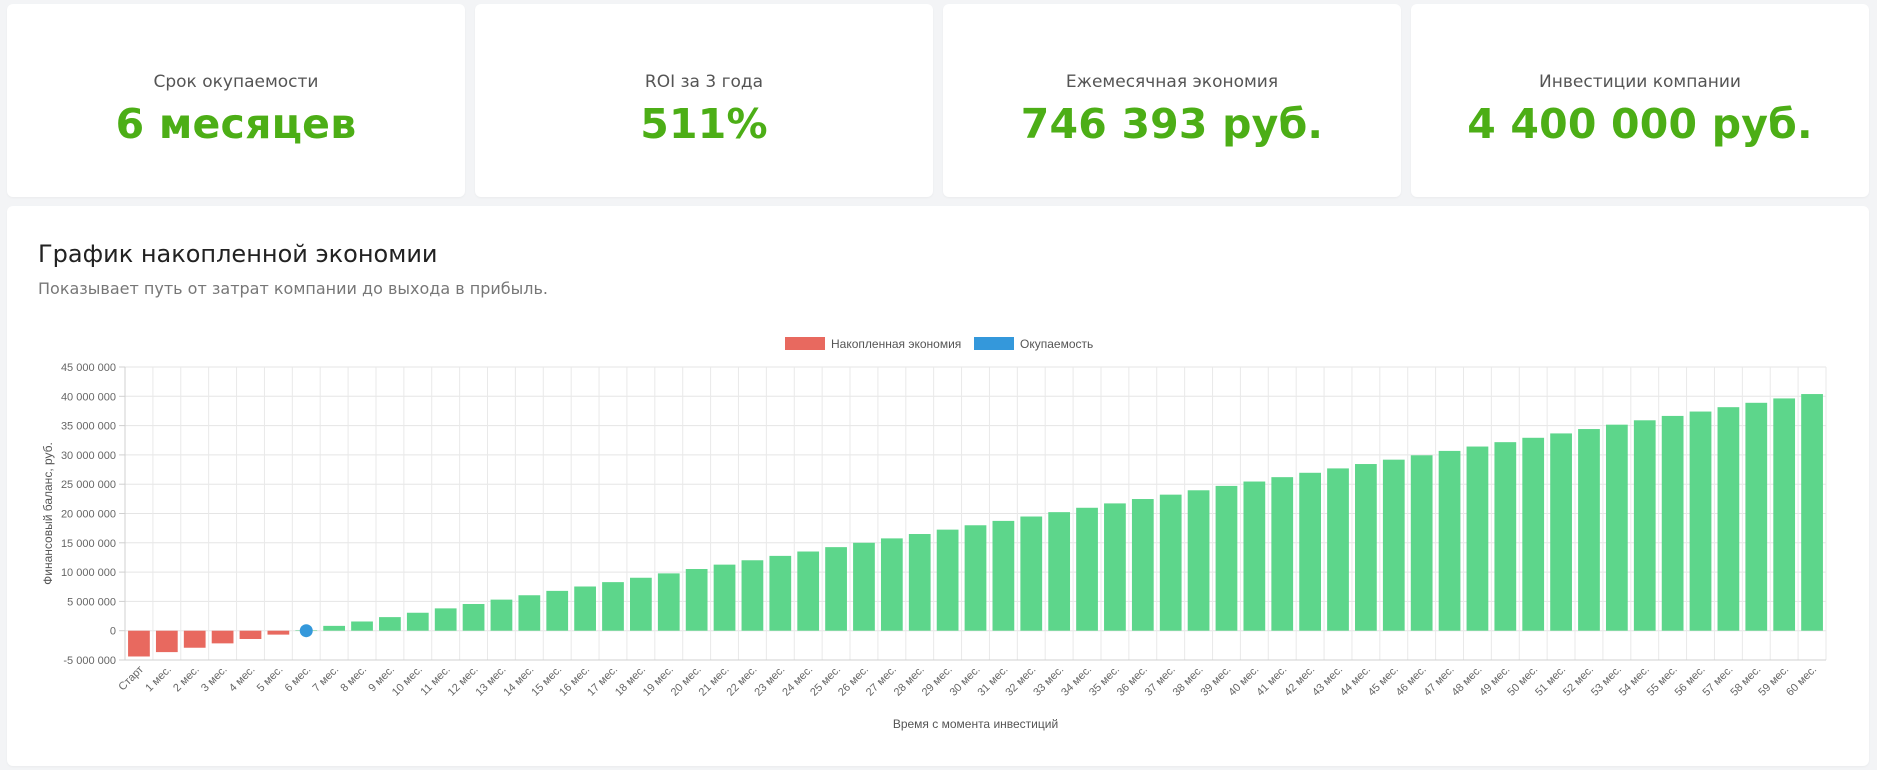 This screenshot has width=1877, height=770. Describe the element at coordinates (1640, 124) in the screenshot. I see `kpi-value: 4 400 000 руб.` at that location.